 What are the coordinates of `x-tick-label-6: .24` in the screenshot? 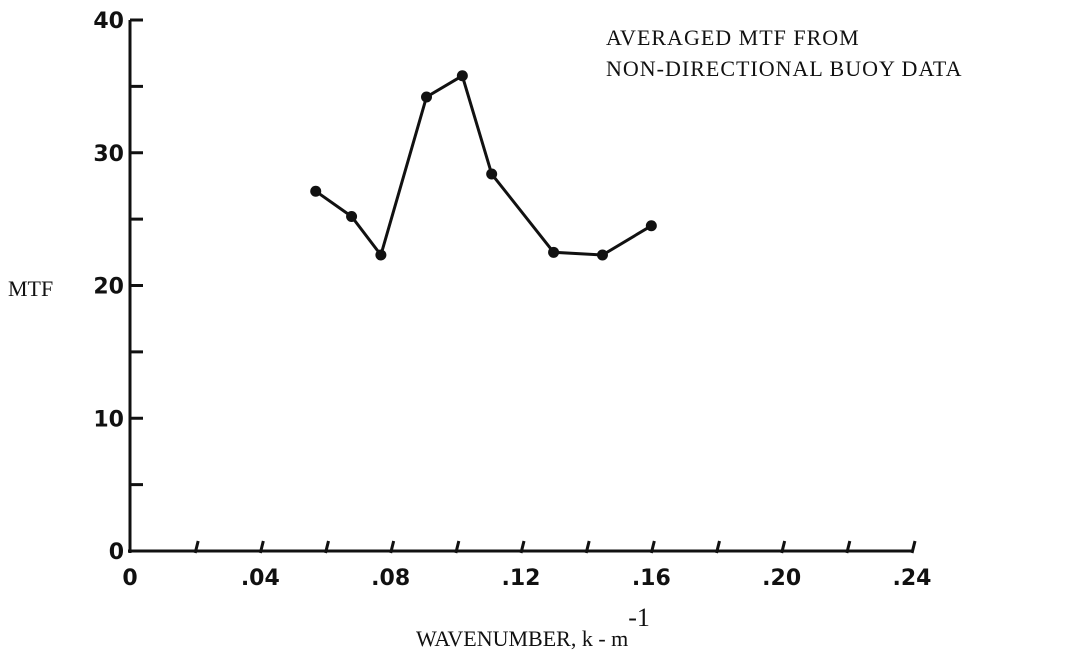 It's located at (912, 578).